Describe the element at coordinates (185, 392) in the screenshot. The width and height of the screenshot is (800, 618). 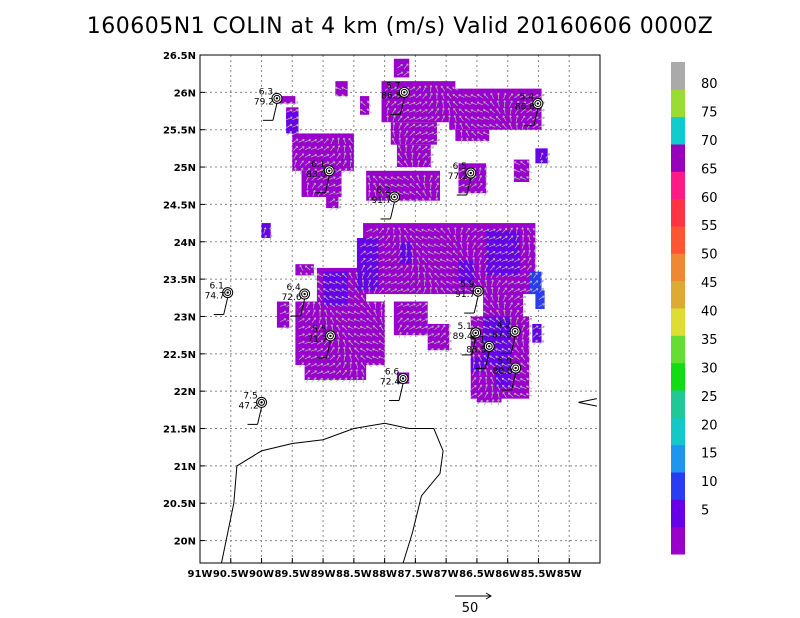
I see `y-tick-label: 22N` at that location.